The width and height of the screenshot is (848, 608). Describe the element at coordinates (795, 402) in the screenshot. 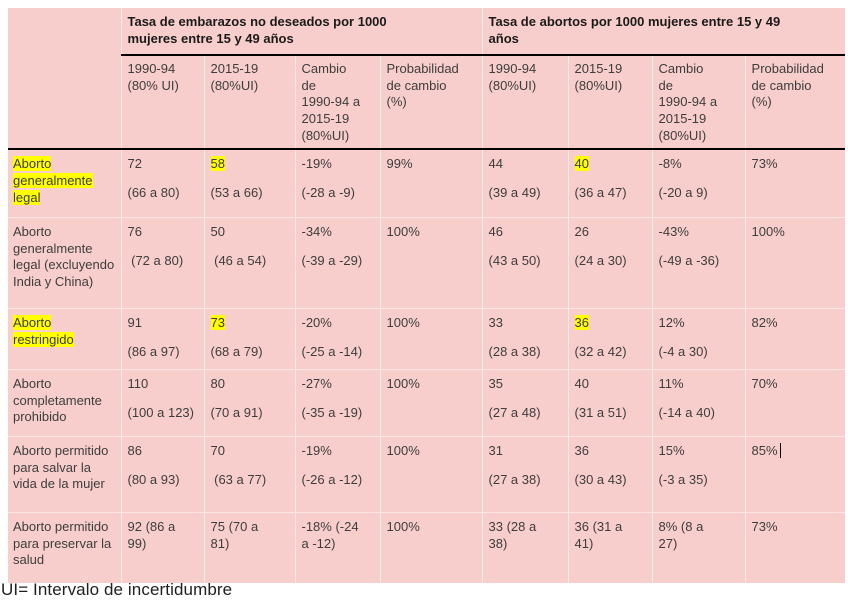

I see `table-cell: 70%` at that location.